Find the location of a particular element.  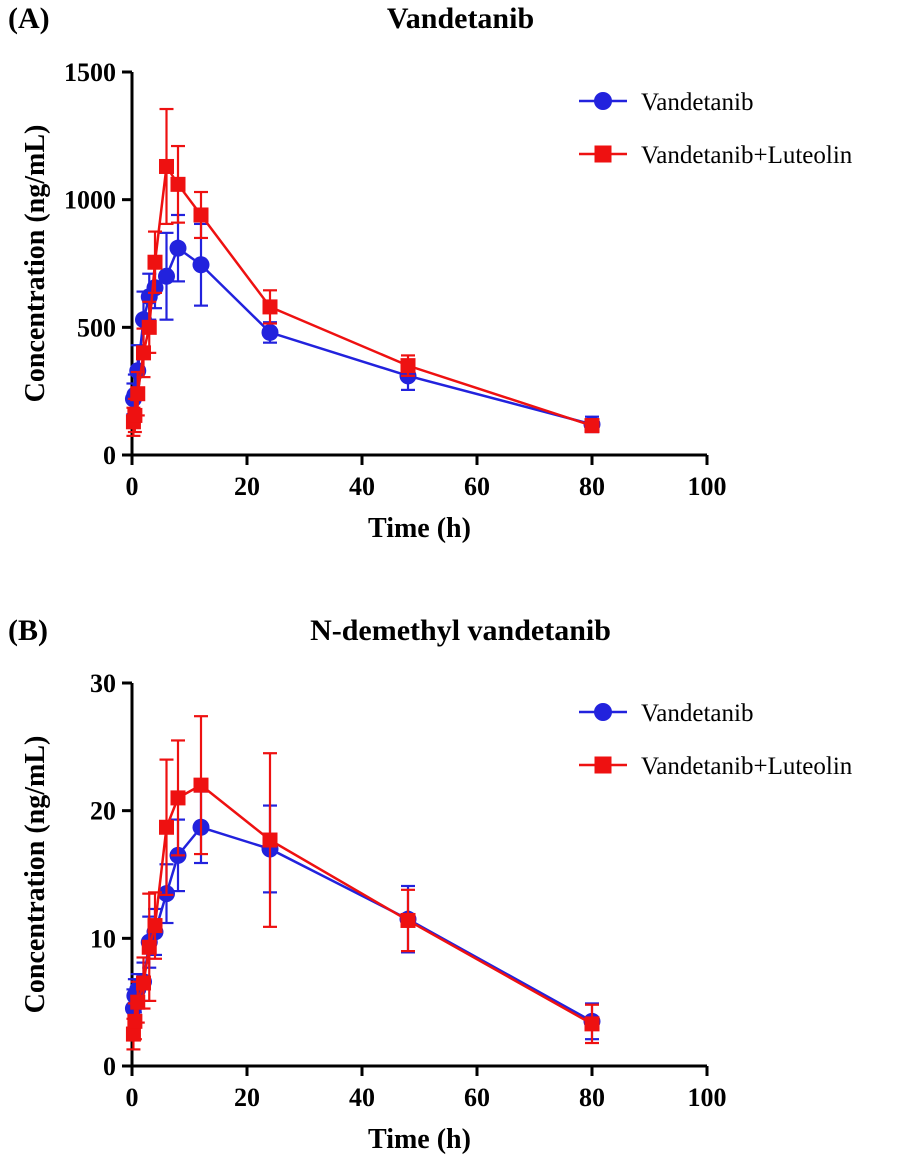

y-tick-label: 500 is located at coordinates (96, 327).